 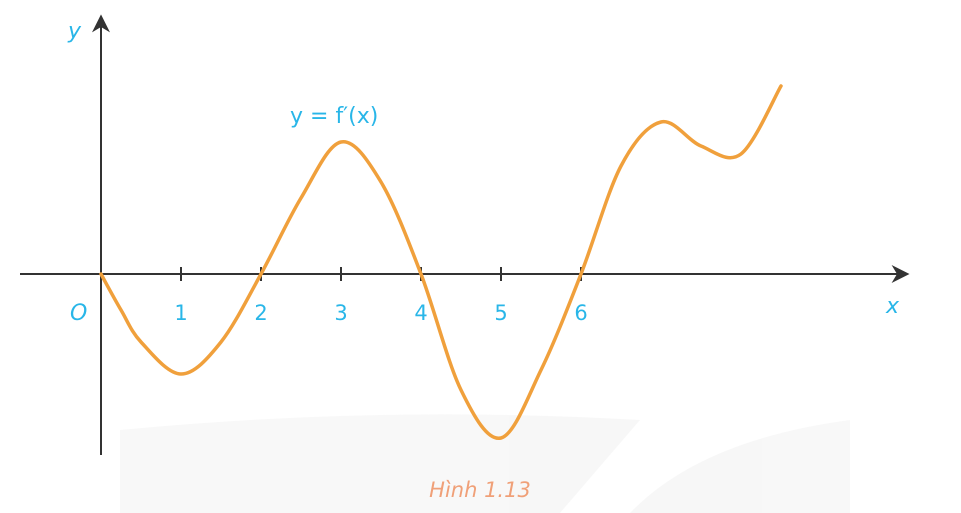 I want to click on x-tick-label-5: 5, so click(x=500, y=313).